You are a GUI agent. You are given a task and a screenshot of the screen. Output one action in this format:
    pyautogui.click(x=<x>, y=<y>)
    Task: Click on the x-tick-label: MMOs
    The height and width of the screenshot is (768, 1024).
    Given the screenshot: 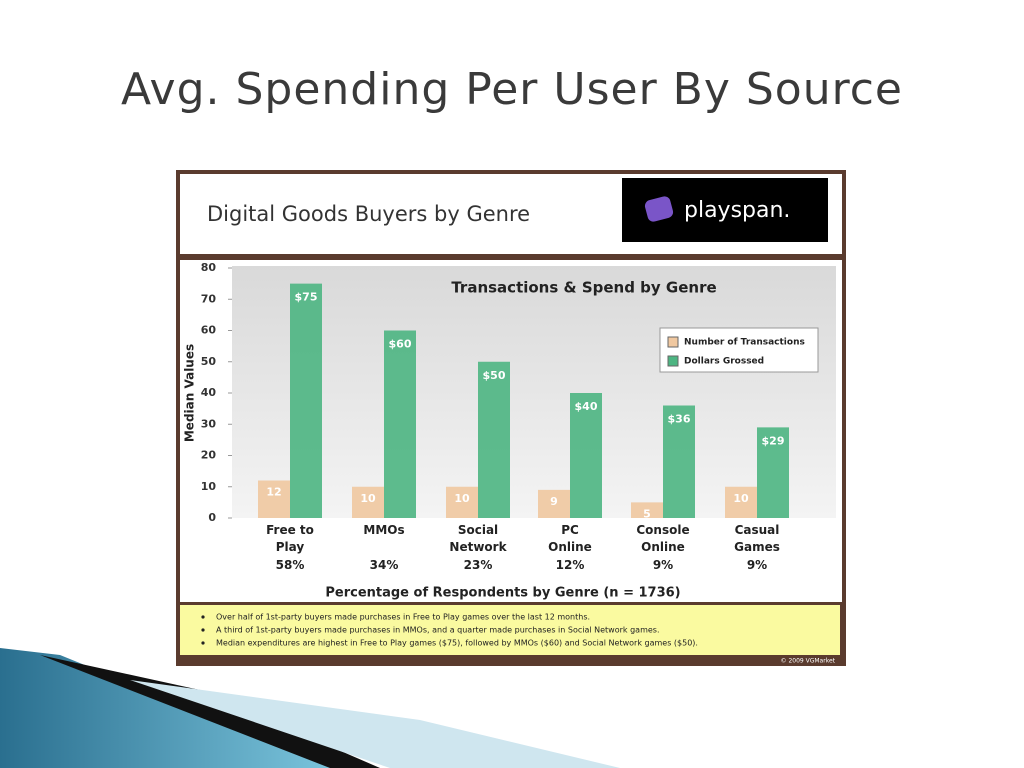 What is the action you would take?
    pyautogui.click(x=384, y=530)
    